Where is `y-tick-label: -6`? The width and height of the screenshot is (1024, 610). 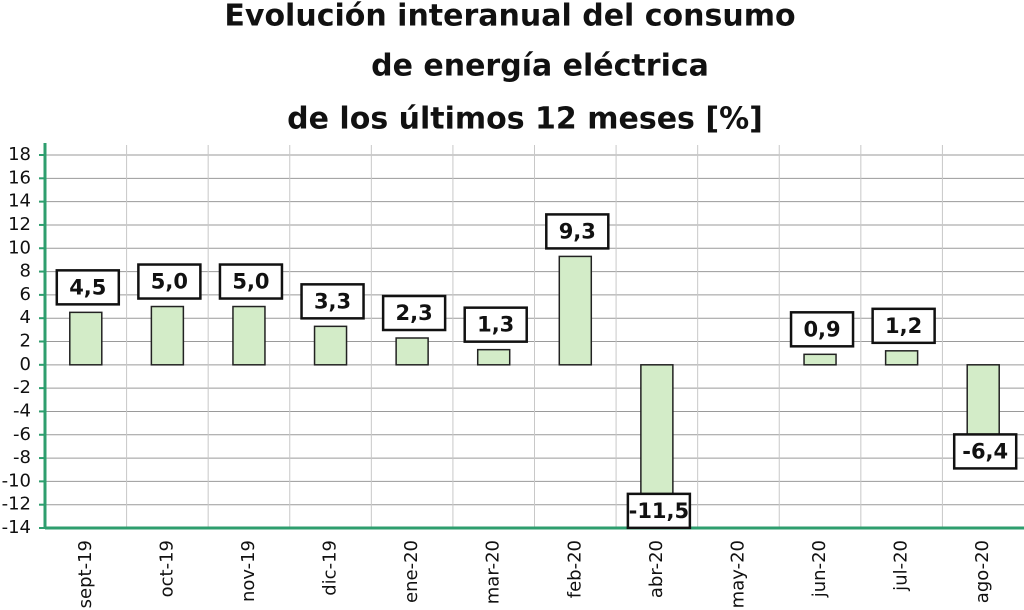
y-tick-label: -6 is located at coordinates (22, 434).